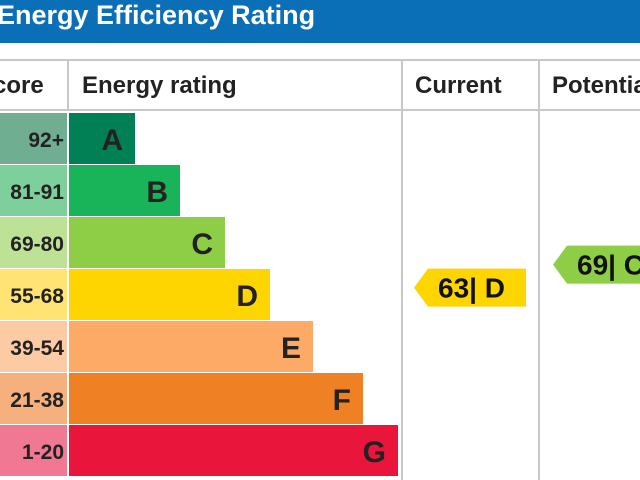 This screenshot has width=640, height=480. Describe the element at coordinates (159, 85) in the screenshot. I see `column-header-rating: Energy rating` at that location.